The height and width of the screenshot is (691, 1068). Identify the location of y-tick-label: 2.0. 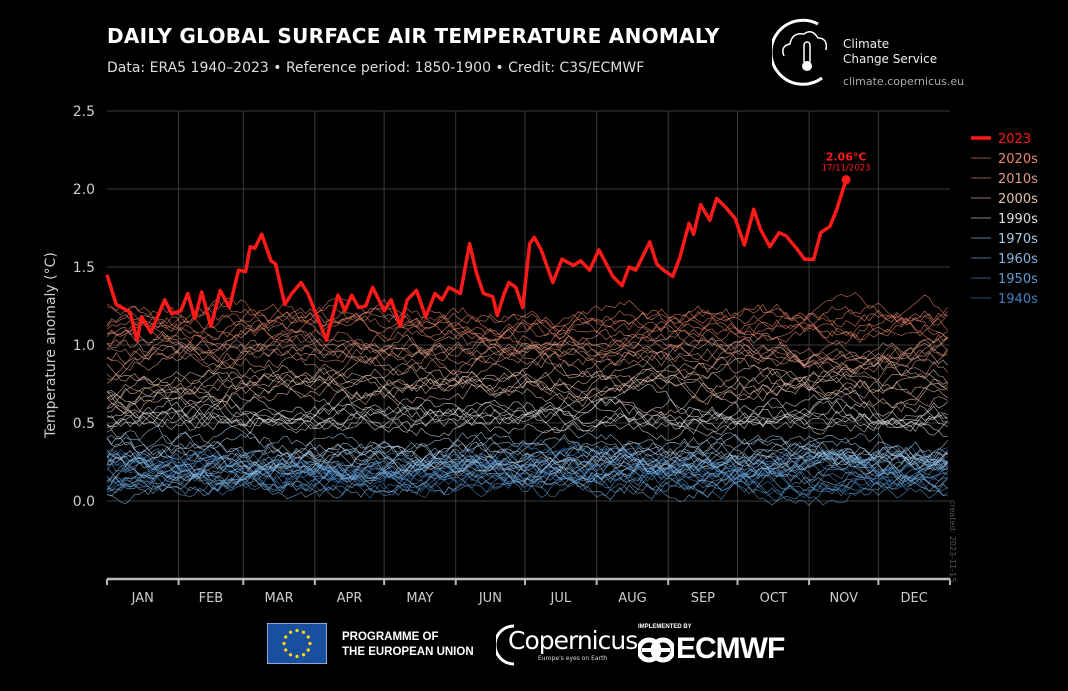
(84, 190).